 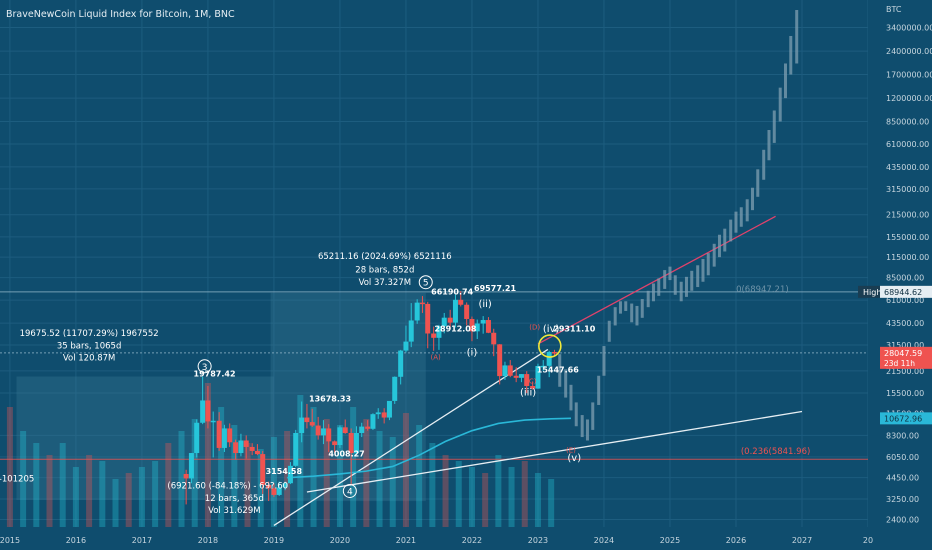 What do you see at coordinates (558, 369) in the screenshot?
I see `annotation-label: 15447.66` at bounding box center [558, 369].